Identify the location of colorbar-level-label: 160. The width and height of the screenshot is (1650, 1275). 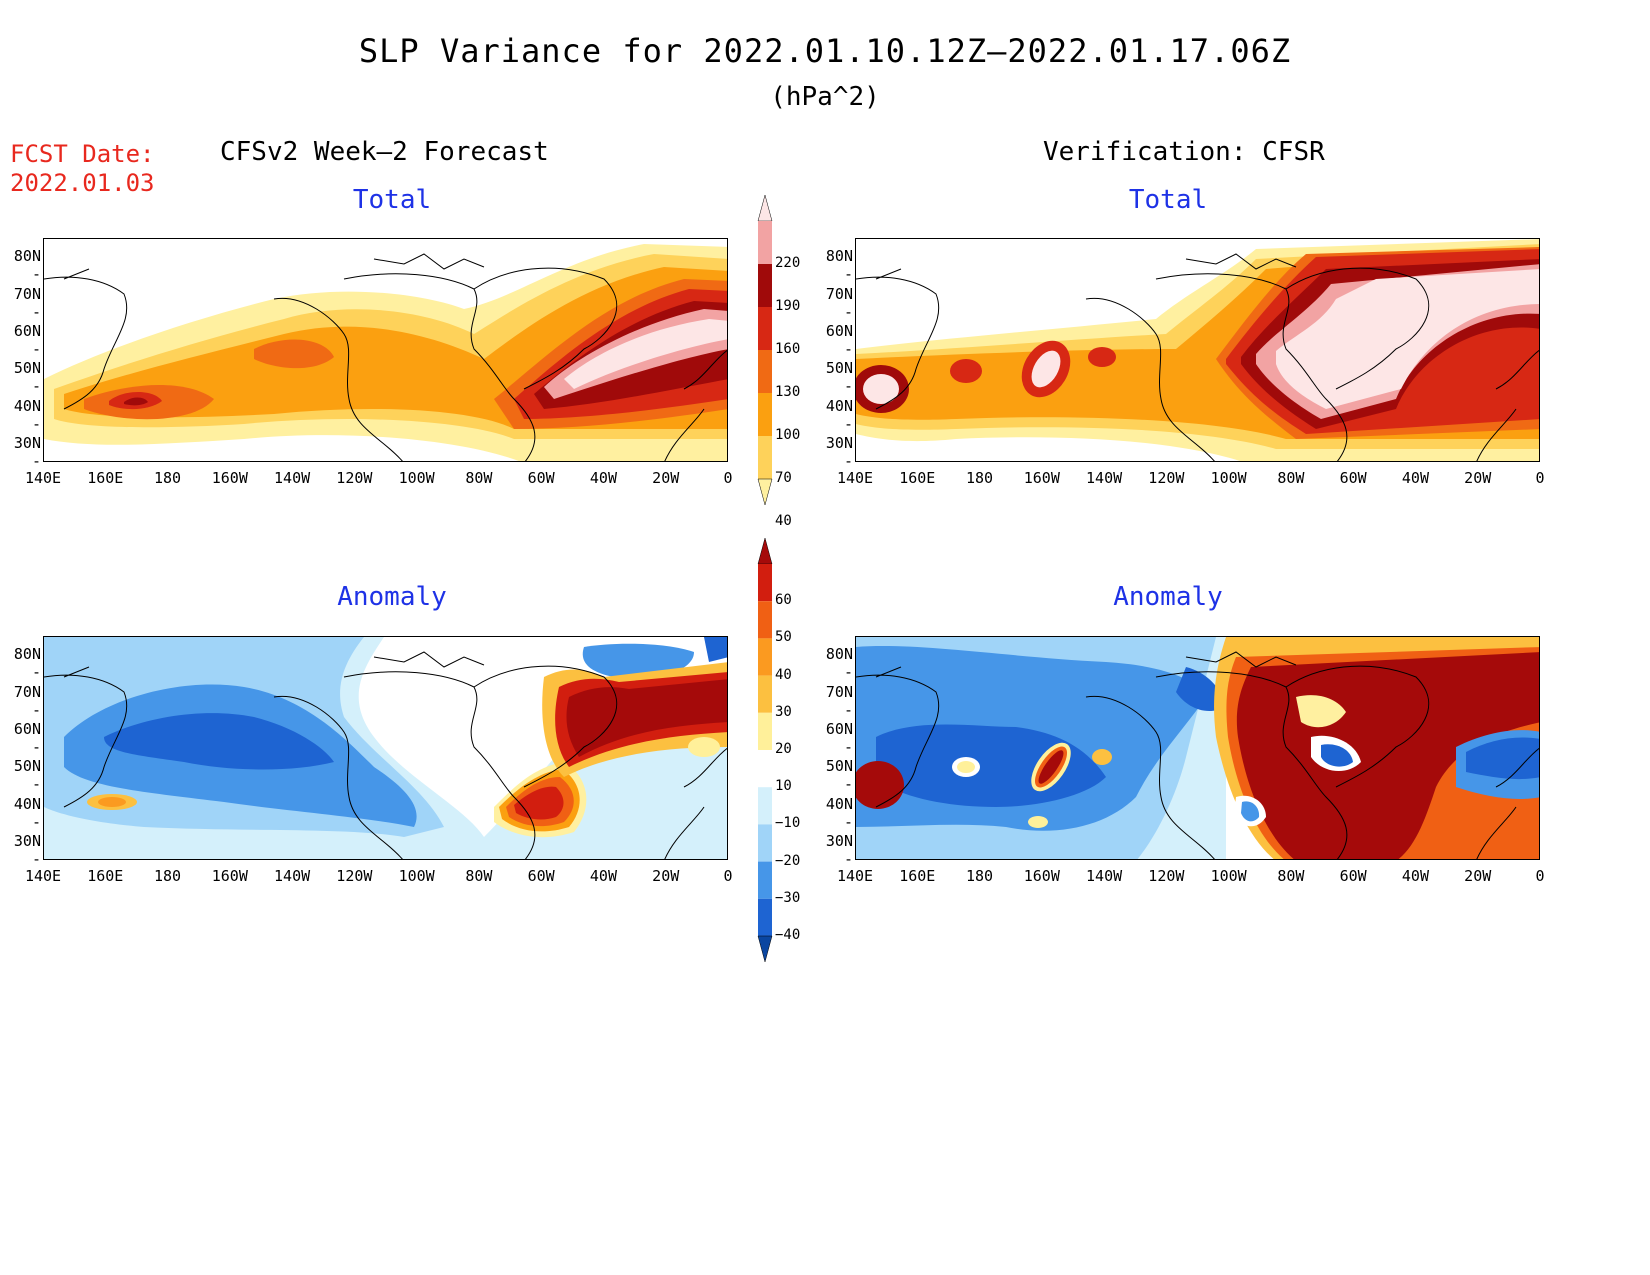
(788, 349).